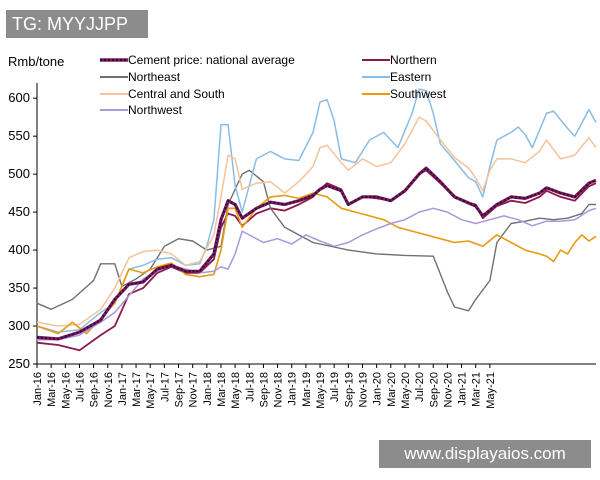 The width and height of the screenshot is (600, 480). What do you see at coordinates (38, 389) in the screenshot?
I see `x-tick-label: Jan-16` at bounding box center [38, 389].